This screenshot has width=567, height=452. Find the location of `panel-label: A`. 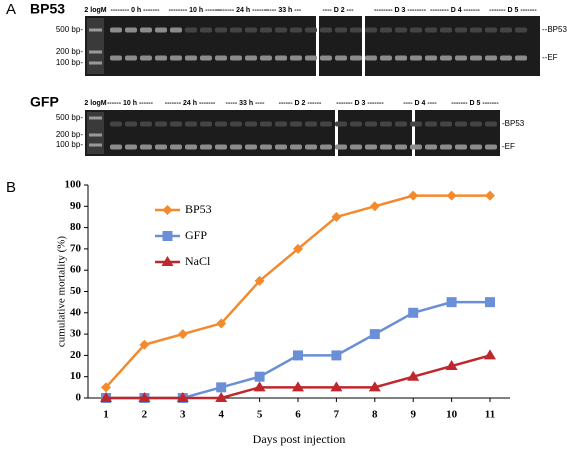

panel-label: A is located at coordinates (11, 9).